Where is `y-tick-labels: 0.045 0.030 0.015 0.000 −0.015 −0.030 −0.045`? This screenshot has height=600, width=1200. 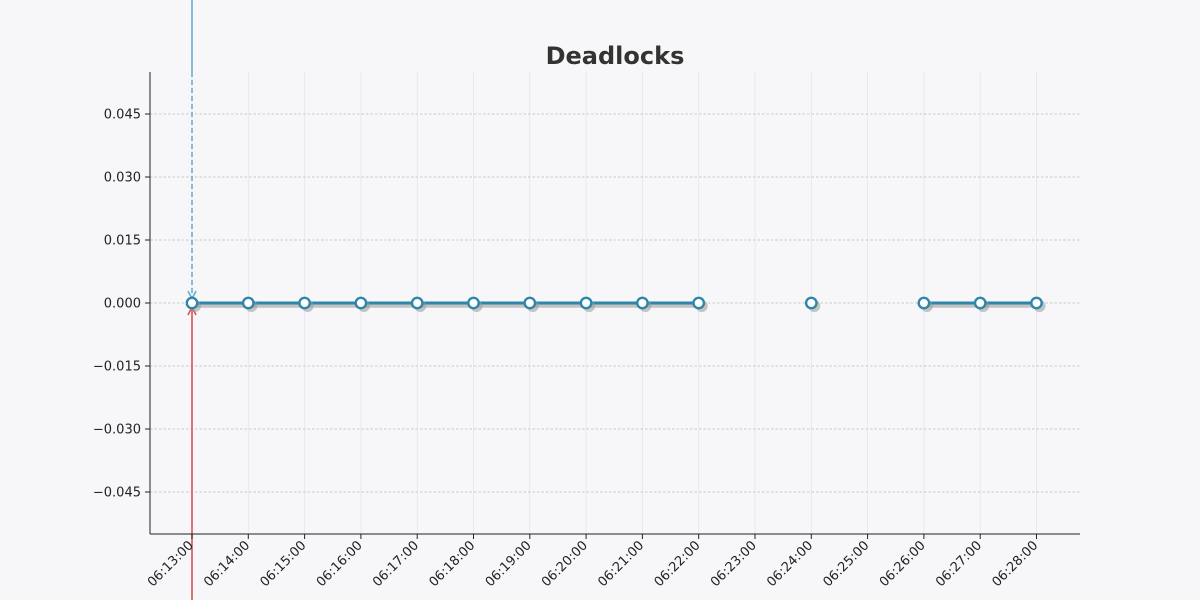
y-tick-labels: 0.045 0.030 0.015 0.000 −0.015 −0.030 −0.045 is located at coordinates (117, 304).